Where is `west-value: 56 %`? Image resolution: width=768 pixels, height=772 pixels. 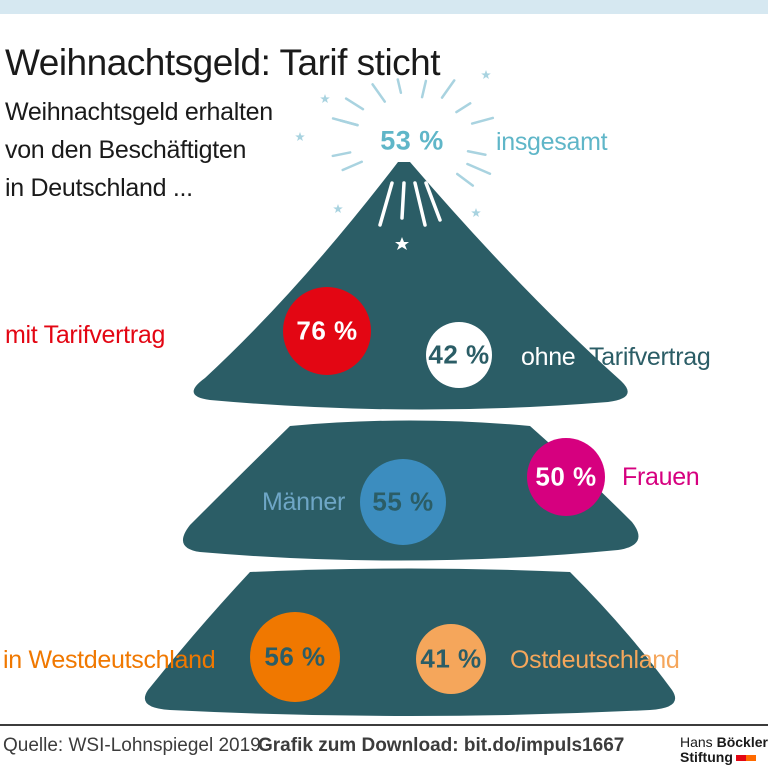
west-value: 56 % is located at coordinates (295, 656).